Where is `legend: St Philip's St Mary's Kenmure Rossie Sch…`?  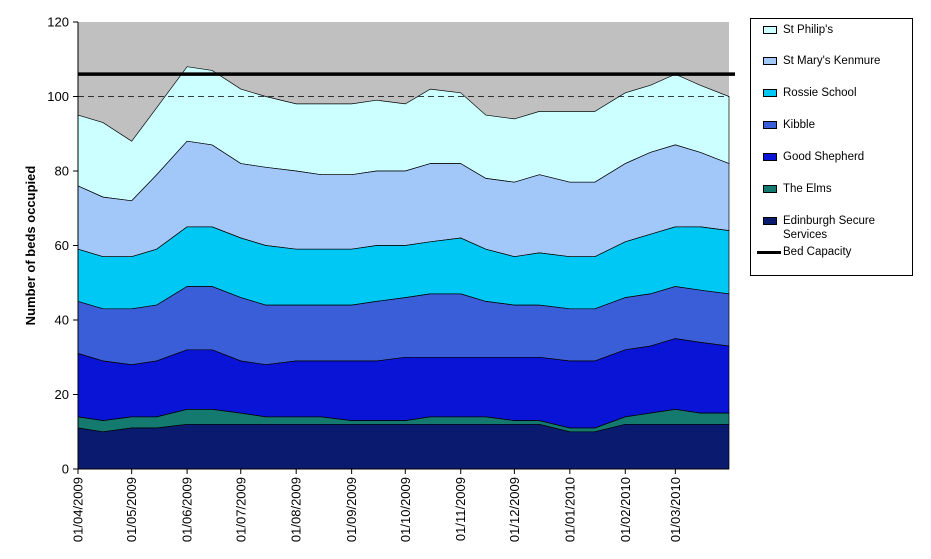 legend: St Philip's St Mary's Kenmure Rossie Sch… is located at coordinates (831, 147).